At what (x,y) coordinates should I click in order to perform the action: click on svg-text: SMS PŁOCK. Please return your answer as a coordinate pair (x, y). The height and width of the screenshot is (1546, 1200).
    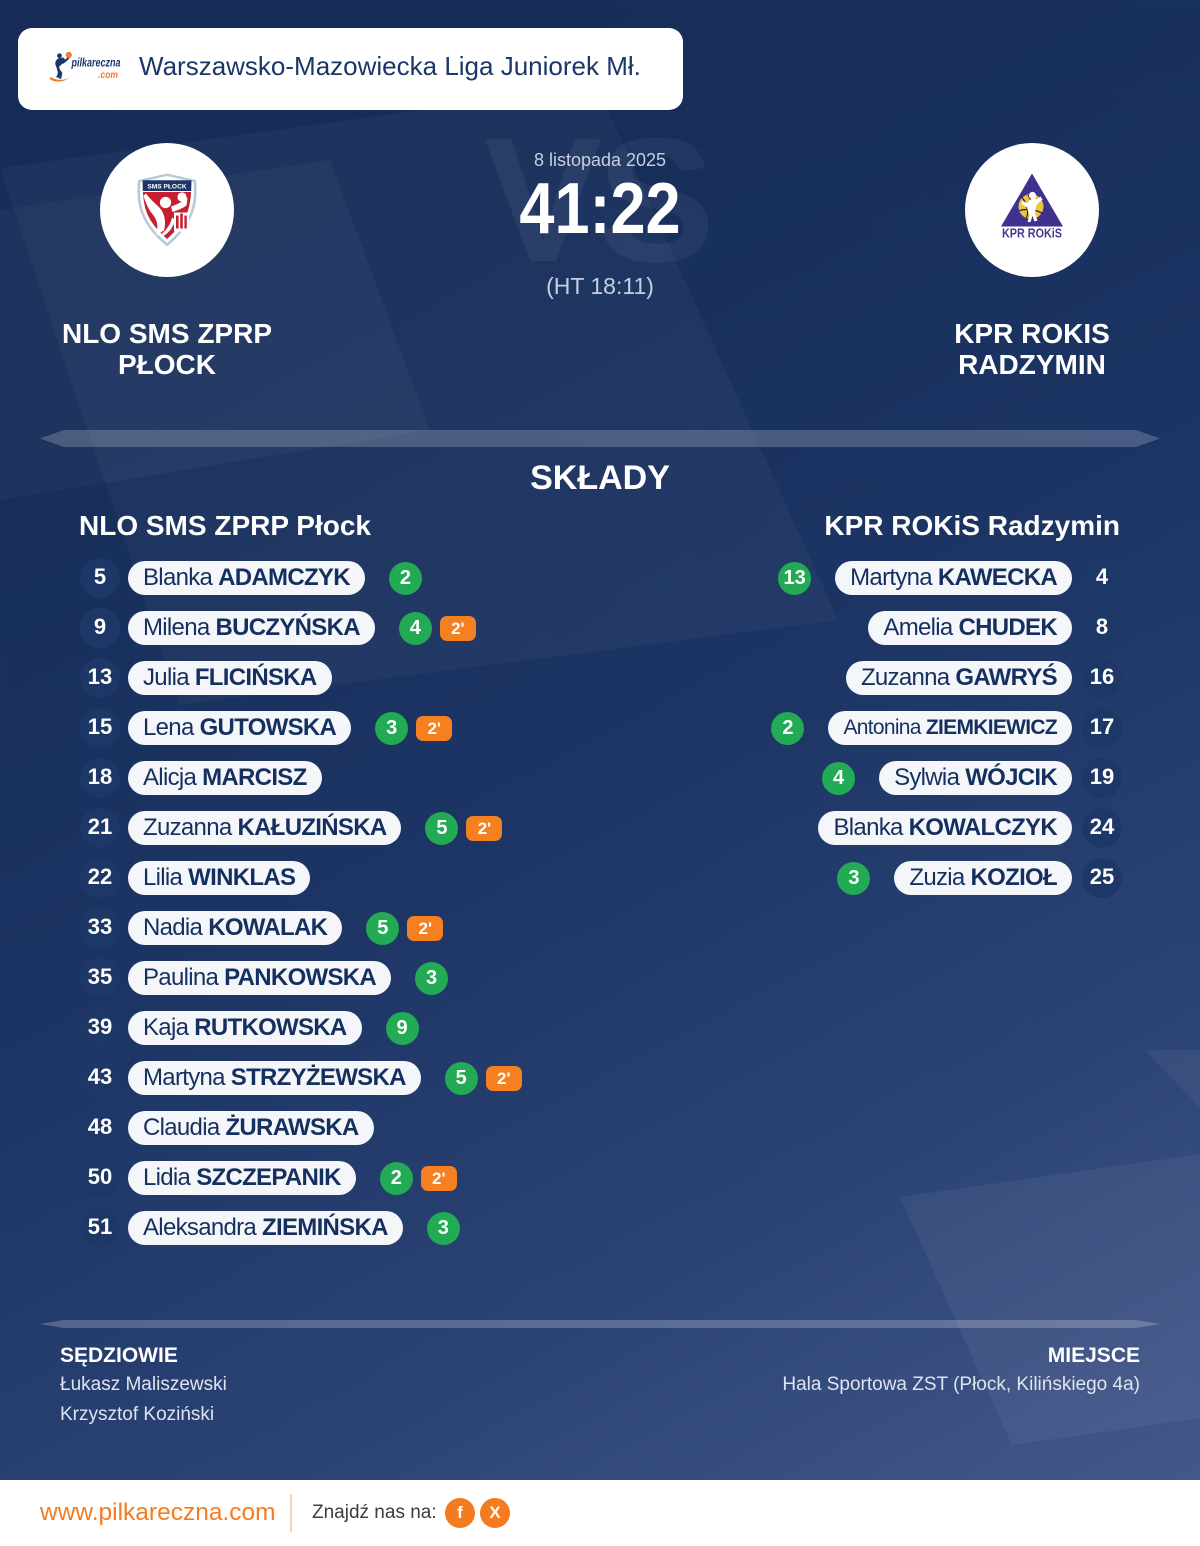
    Looking at the image, I should click on (166, 186).